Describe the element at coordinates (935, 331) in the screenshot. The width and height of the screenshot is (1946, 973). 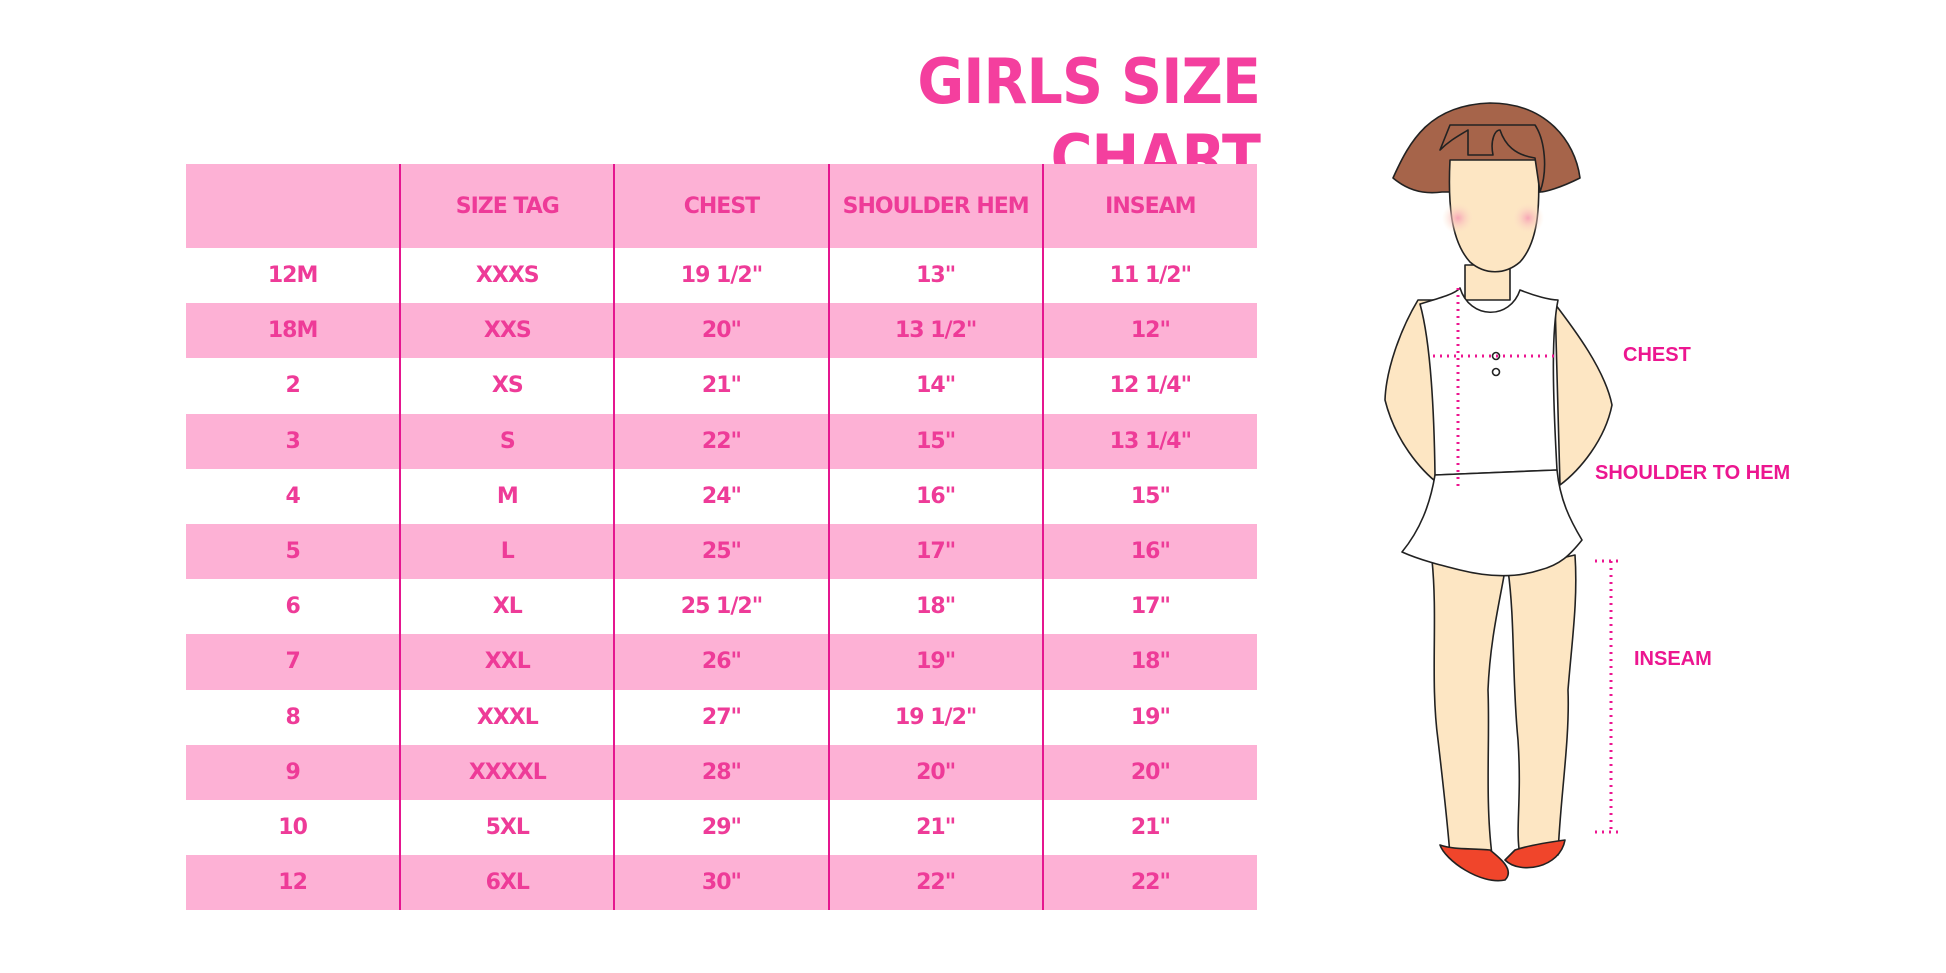
I see `table-cell: 13 1/2"` at that location.